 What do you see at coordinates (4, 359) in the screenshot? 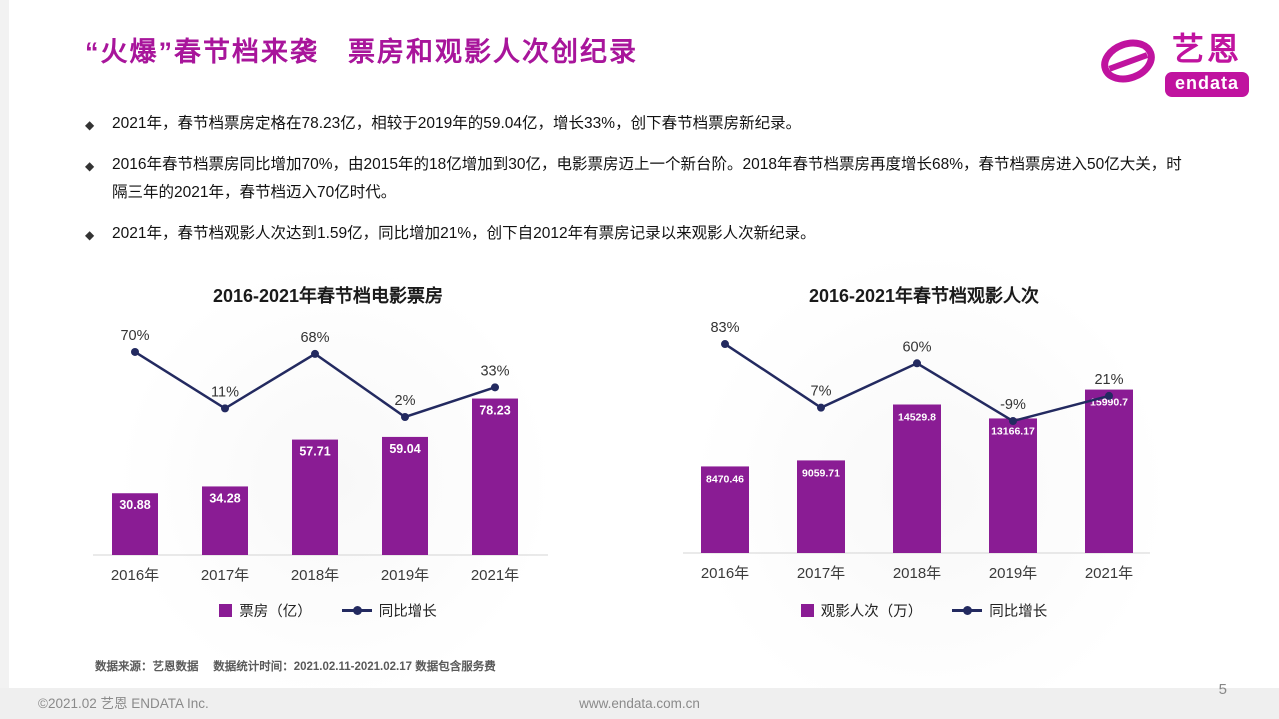
I see `page-left-margin` at bounding box center [4, 359].